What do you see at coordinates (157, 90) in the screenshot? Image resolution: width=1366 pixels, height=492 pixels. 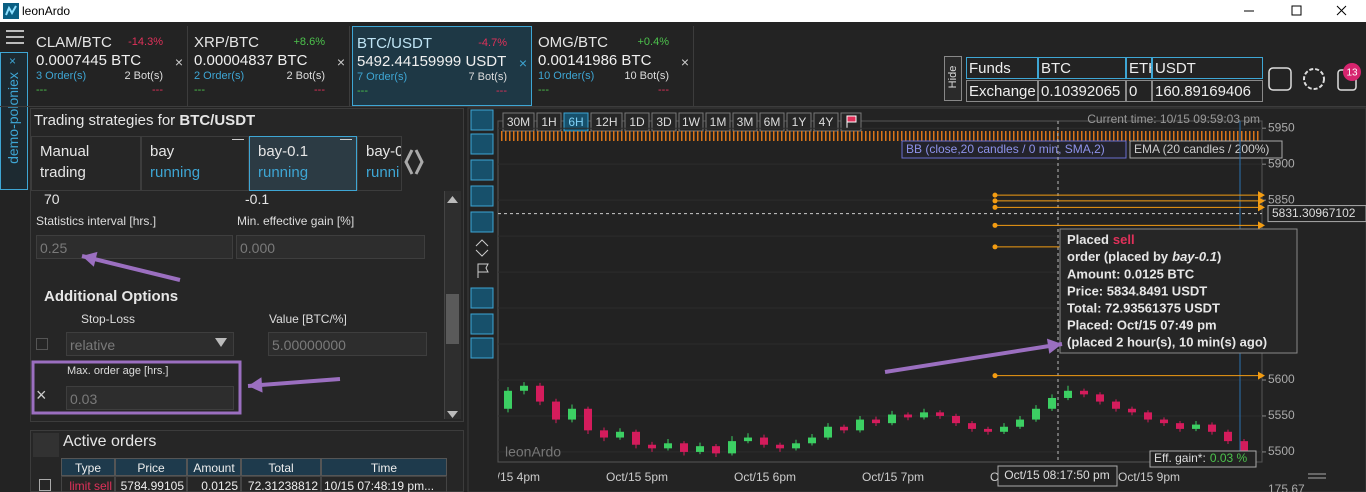 I see `loss: ---` at bounding box center [157, 90].